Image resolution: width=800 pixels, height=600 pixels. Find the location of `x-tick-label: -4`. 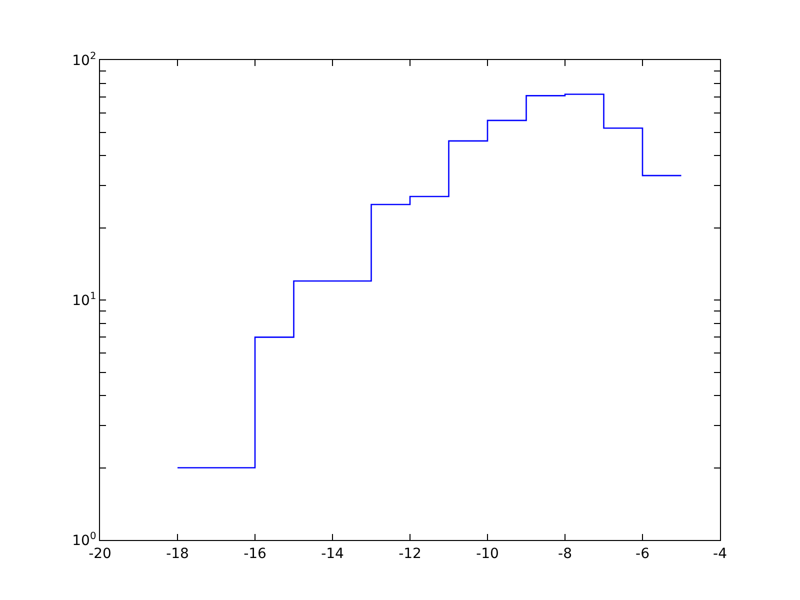

x-tick-label: -4 is located at coordinates (720, 554).